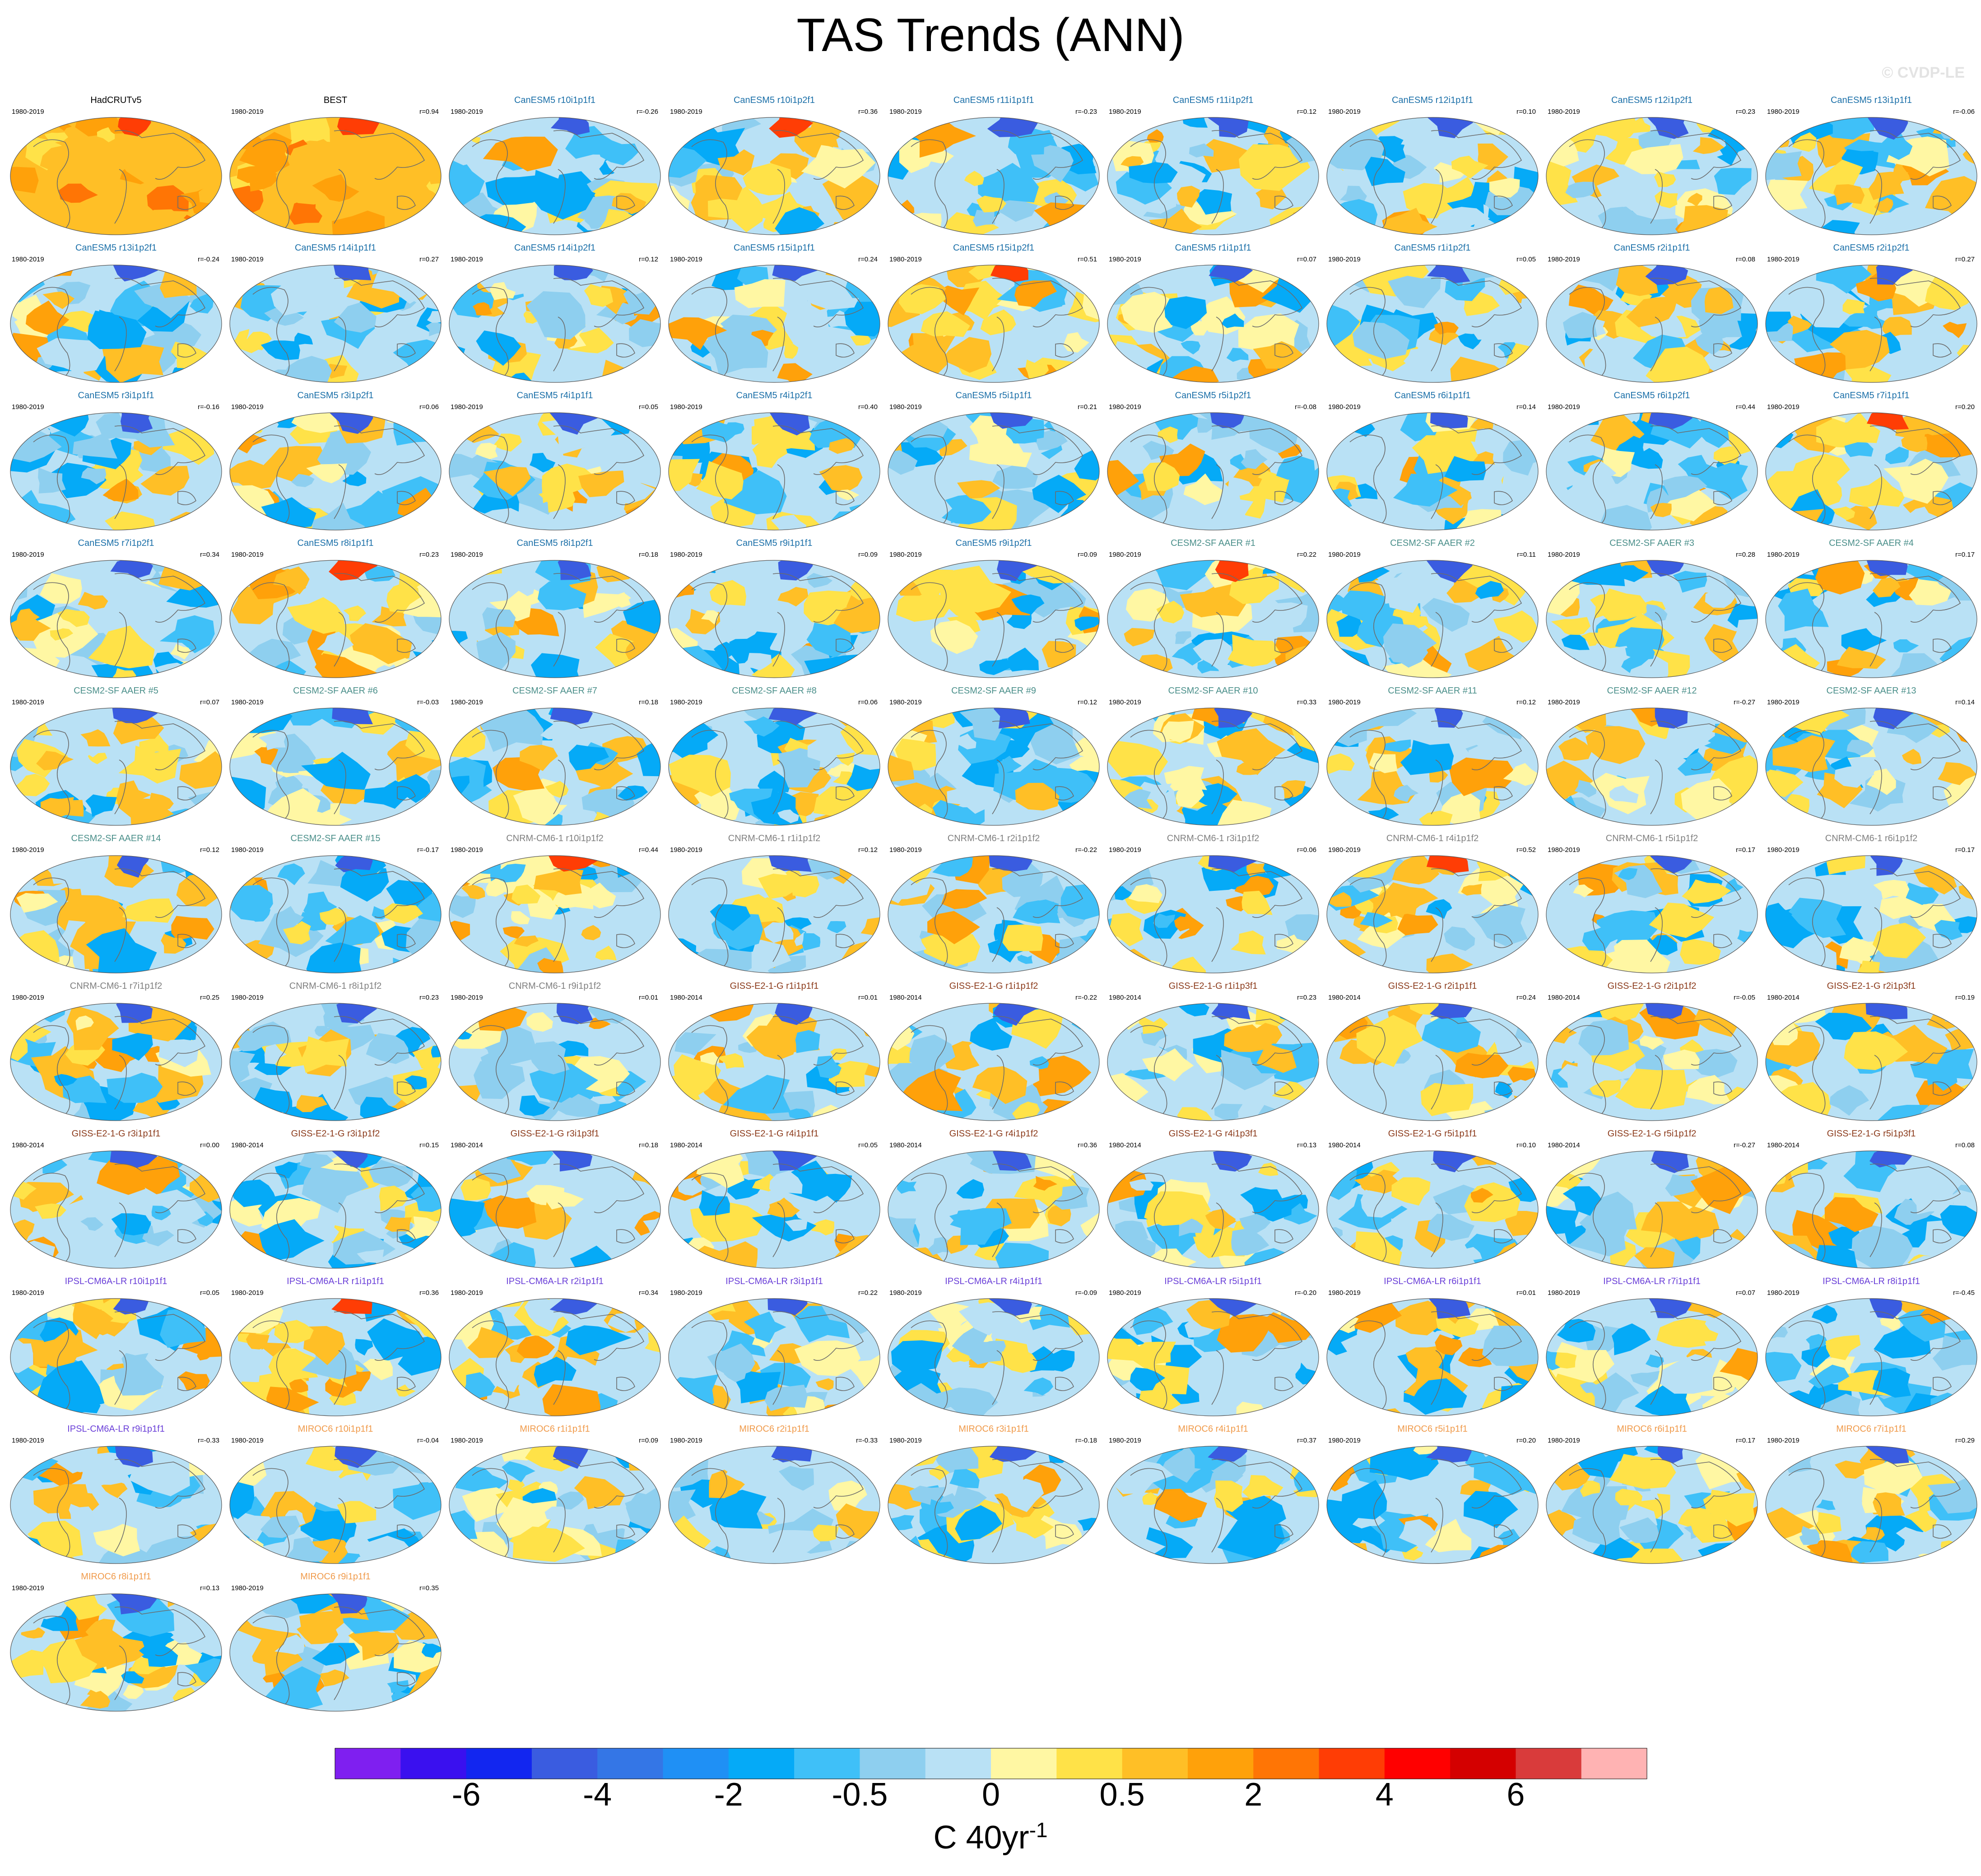 This screenshot has width=1981, height=1876. I want to click on map-panel: IPSL-CM6A-LR r6i1p1f1 1980-2019 r=0.01, so click(1432, 1348).